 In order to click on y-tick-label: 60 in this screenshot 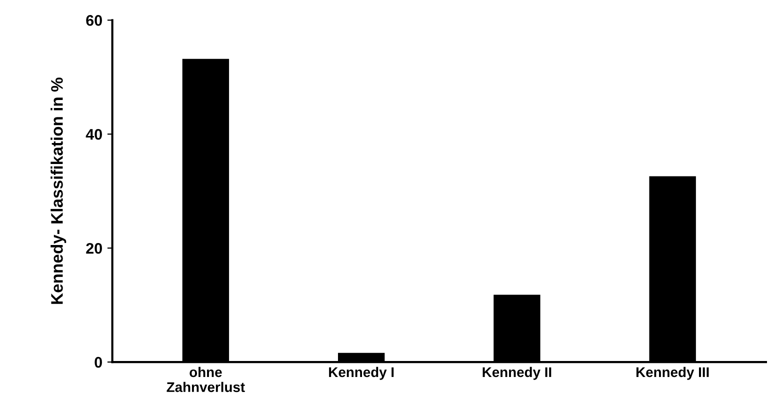, I will do `click(94, 20)`.